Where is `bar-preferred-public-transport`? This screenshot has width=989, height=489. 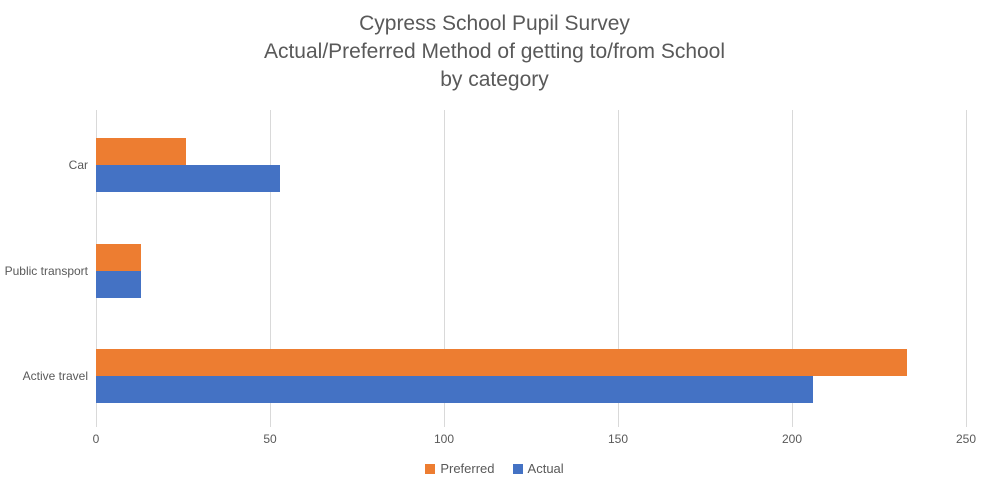 bar-preferred-public-transport is located at coordinates (118, 257).